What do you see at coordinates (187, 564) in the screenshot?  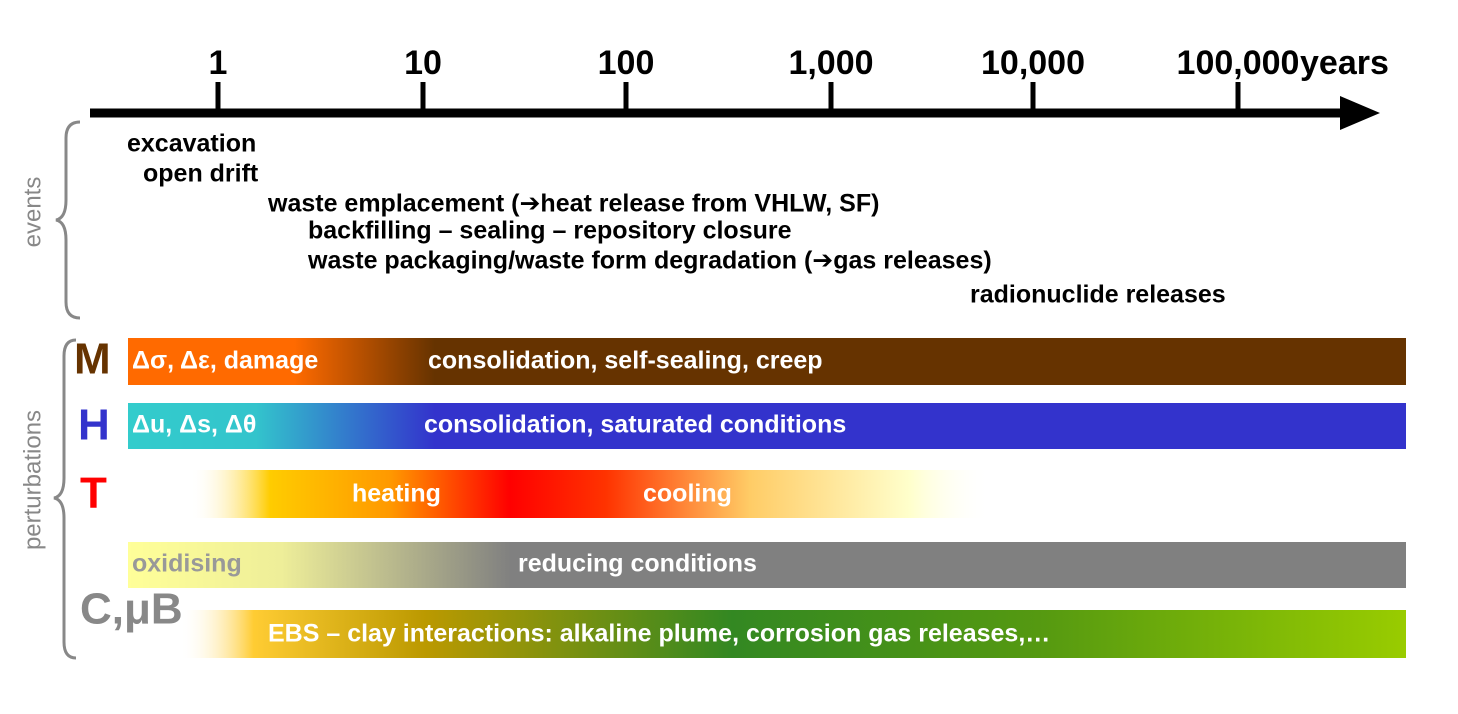 I see `bar-text: oxidising` at bounding box center [187, 564].